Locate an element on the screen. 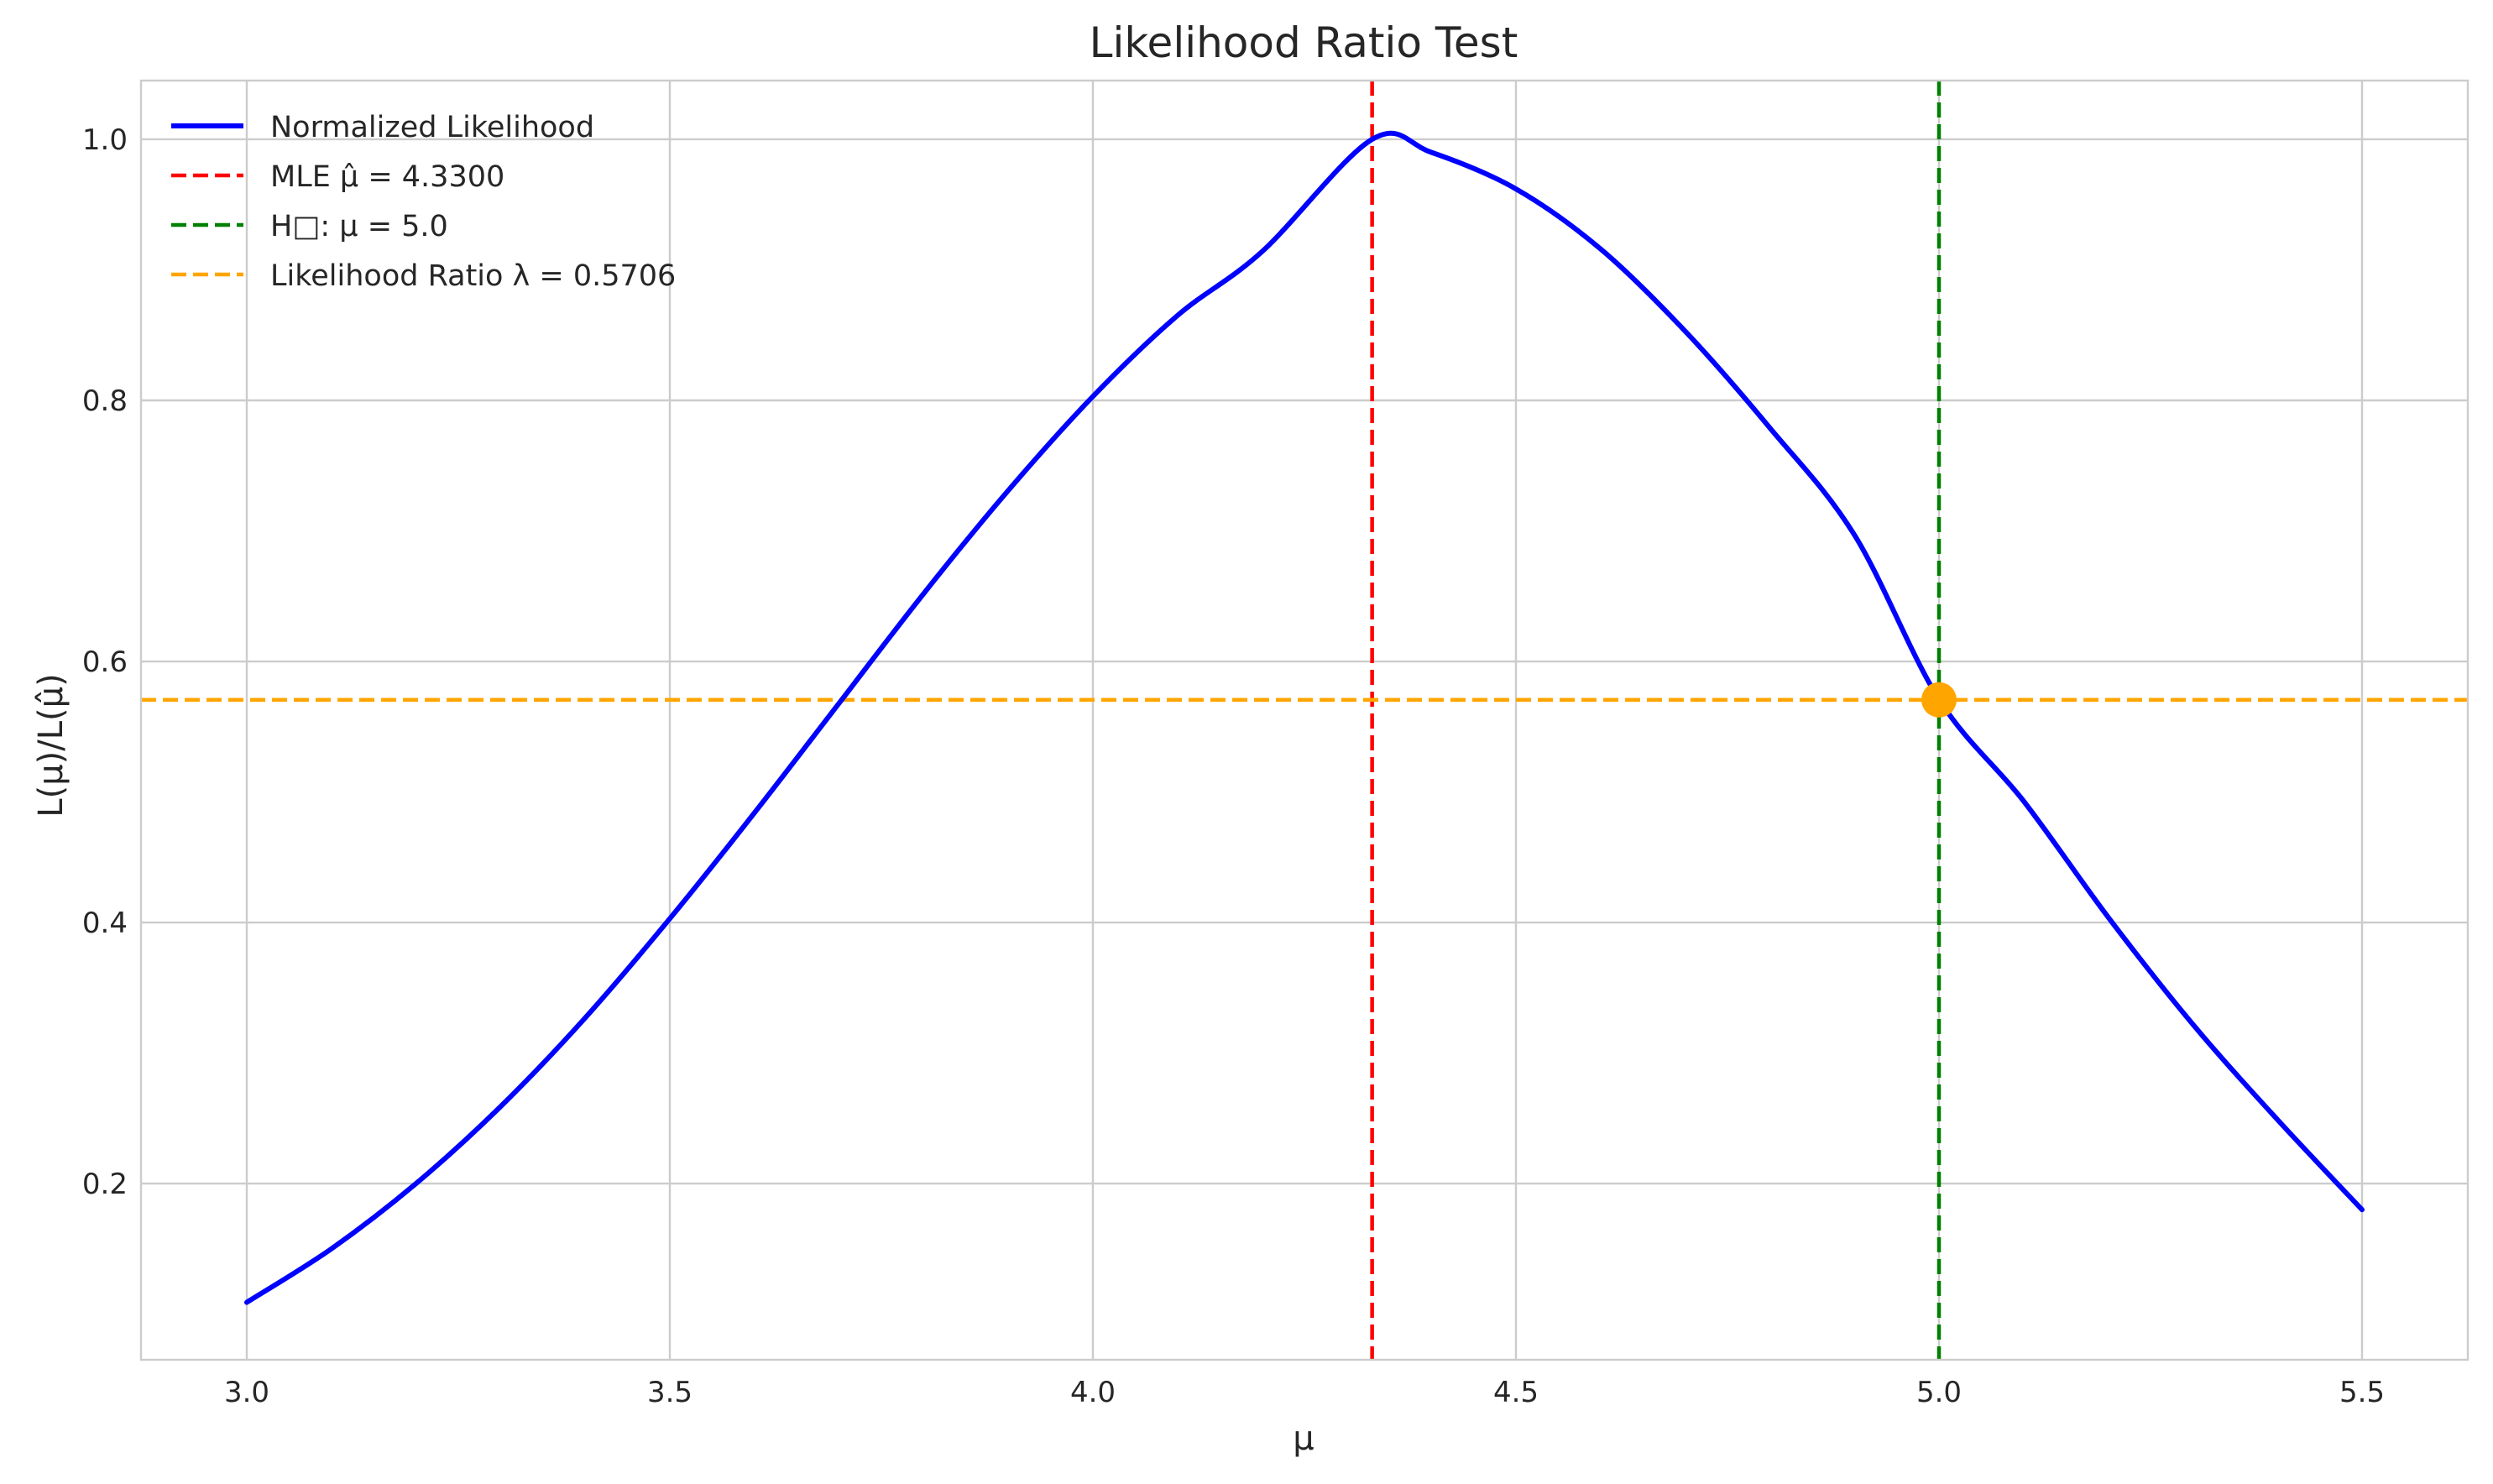  x-tick-label: 3.0 is located at coordinates (246, 1392).